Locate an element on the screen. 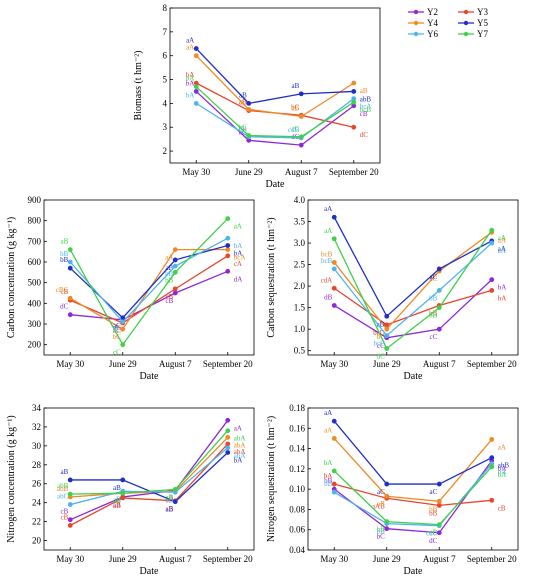 The height and width of the screenshot is (583, 550). significance-label: bcA is located at coordinates (366, 107).